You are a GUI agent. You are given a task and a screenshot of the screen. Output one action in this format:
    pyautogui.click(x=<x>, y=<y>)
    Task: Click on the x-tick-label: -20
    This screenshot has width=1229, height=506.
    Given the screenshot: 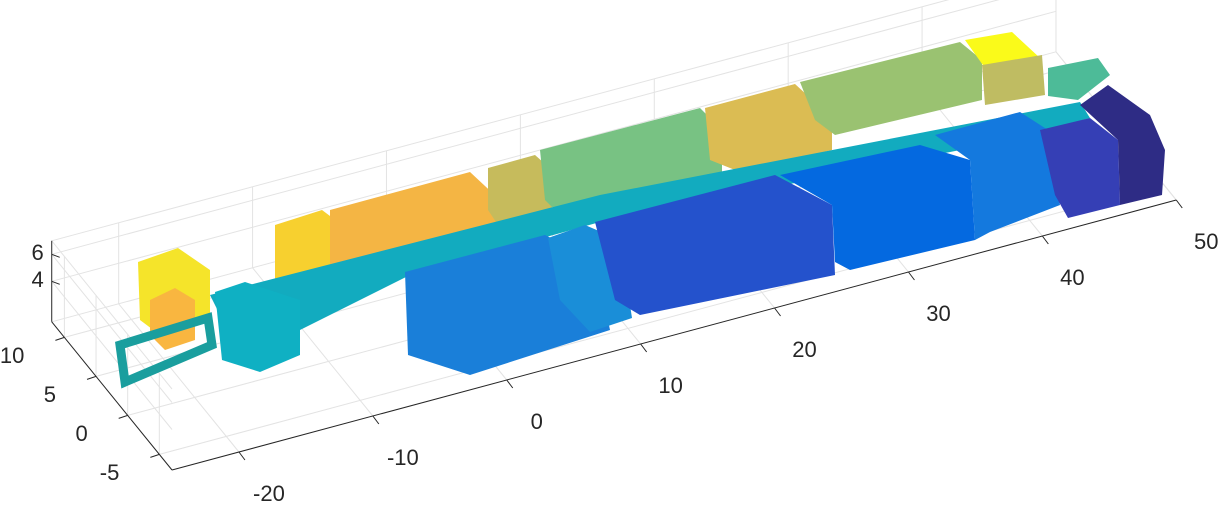 What is the action you would take?
    pyautogui.click(x=269, y=493)
    